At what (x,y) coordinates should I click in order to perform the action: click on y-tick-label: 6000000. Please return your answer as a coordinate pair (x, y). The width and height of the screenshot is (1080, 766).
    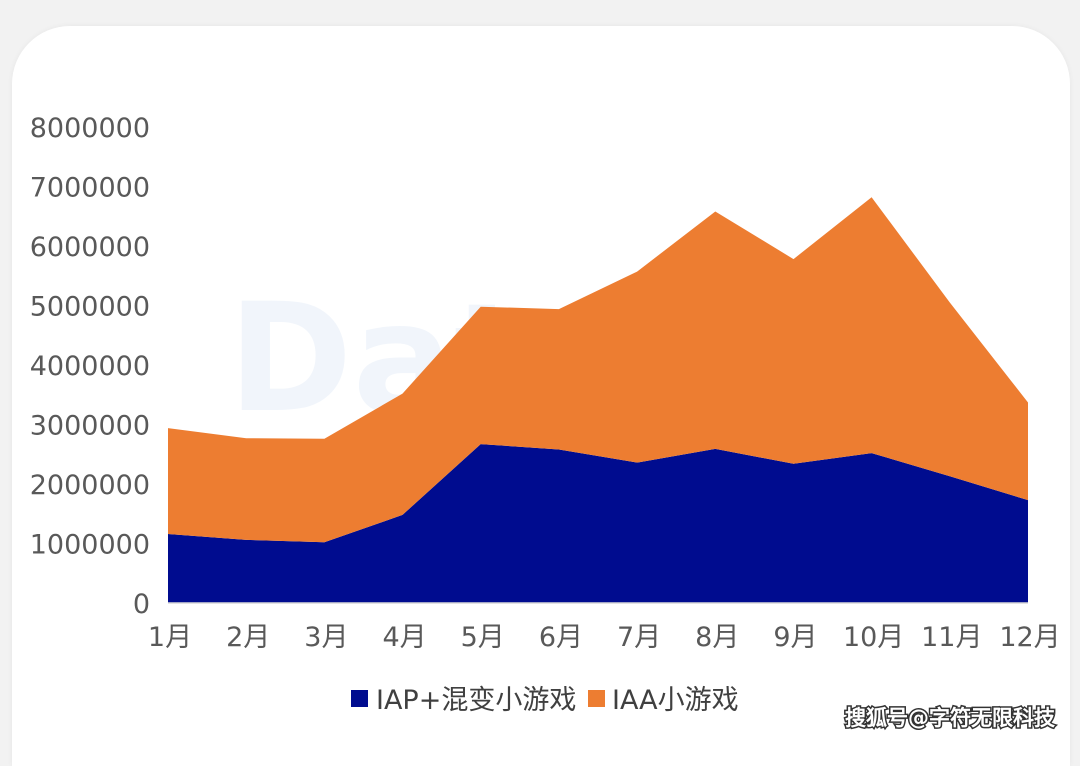
    Looking at the image, I should click on (90, 247).